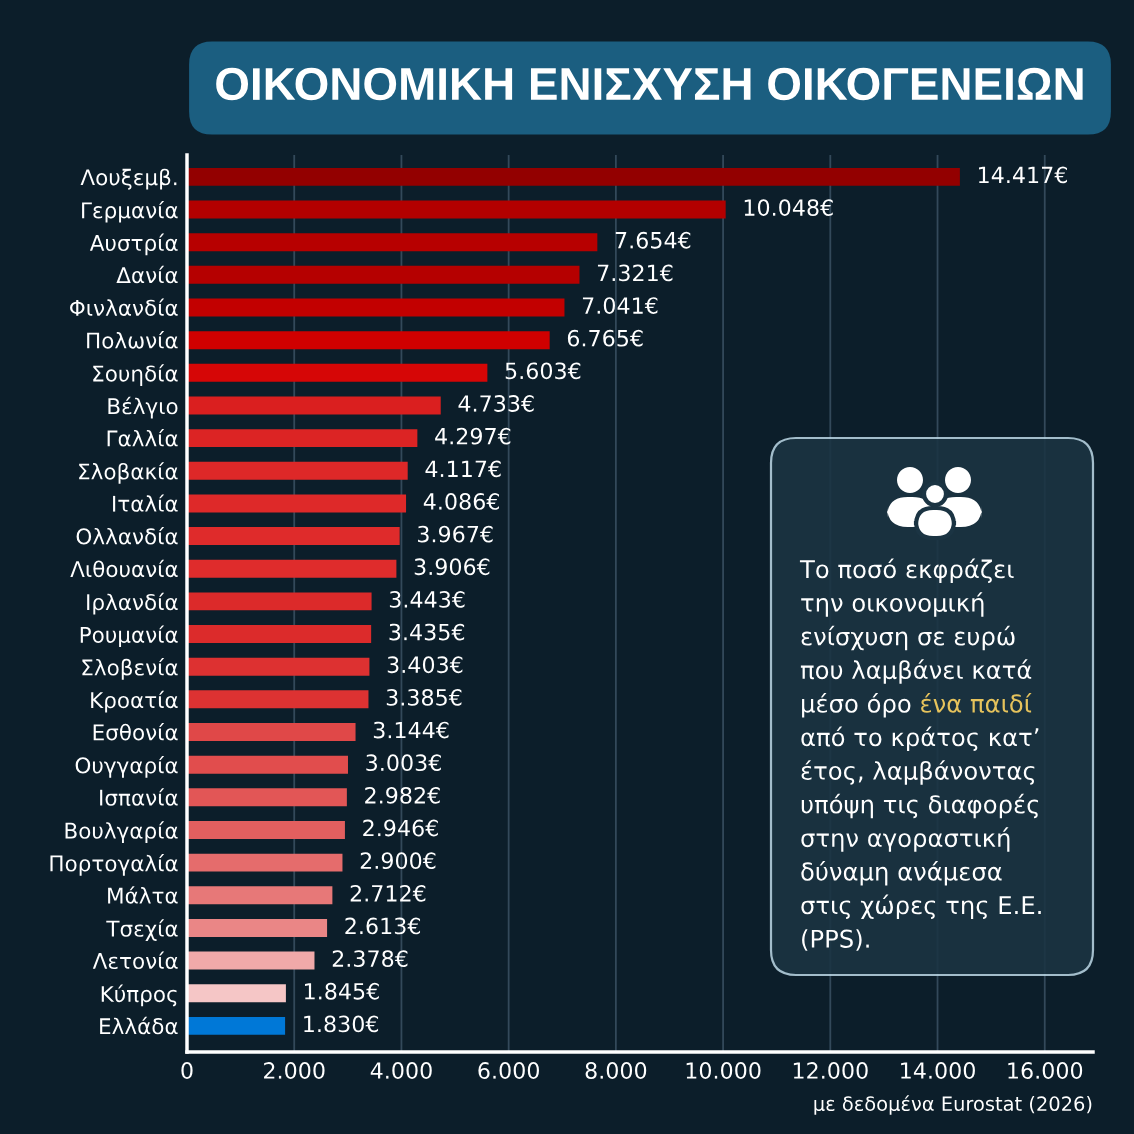 The image size is (1134, 1134). Describe the element at coordinates (132, 340) in the screenshot. I see `y-tick-label: Πολωνία` at that location.